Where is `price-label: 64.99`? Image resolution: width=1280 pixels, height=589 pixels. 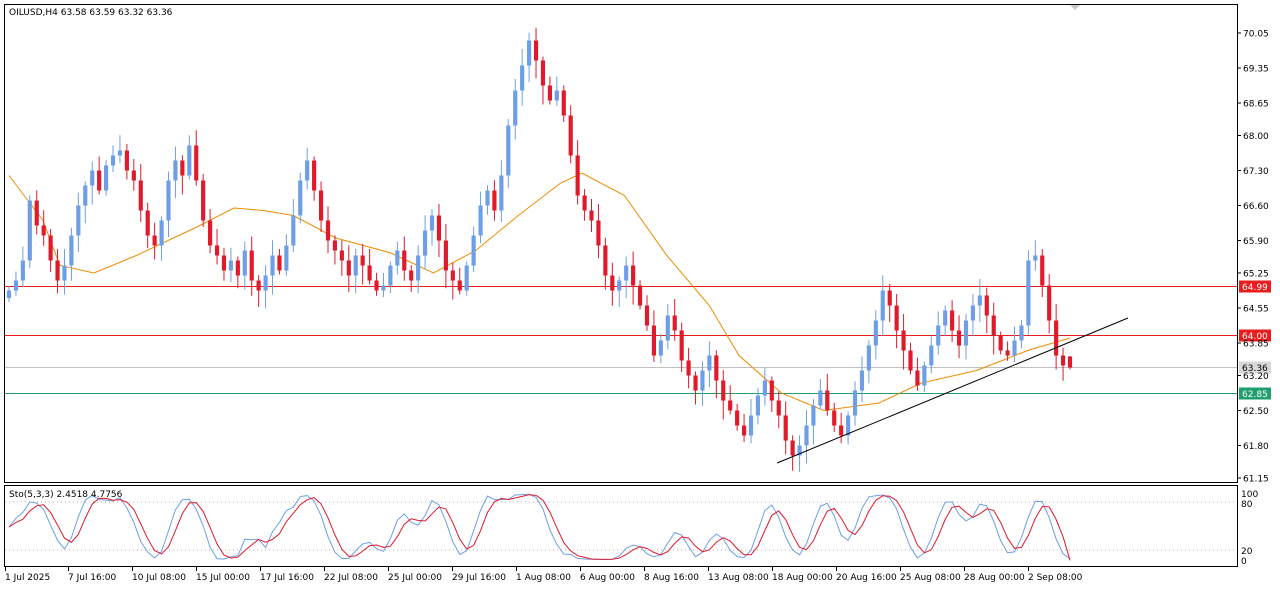
price-label: 64.99 is located at coordinates (1255, 288).